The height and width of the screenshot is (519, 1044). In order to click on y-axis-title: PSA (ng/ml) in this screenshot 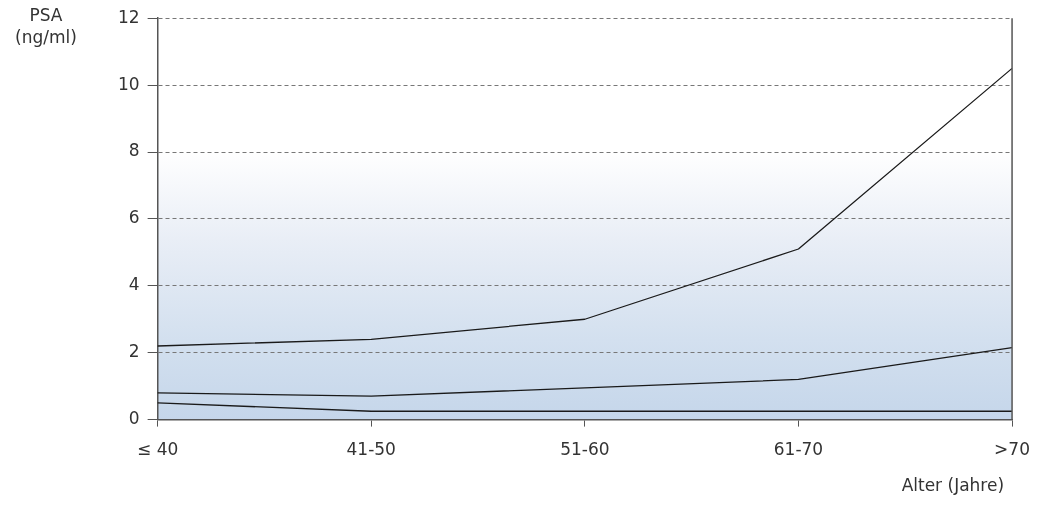, I will do `click(46, 25)`.